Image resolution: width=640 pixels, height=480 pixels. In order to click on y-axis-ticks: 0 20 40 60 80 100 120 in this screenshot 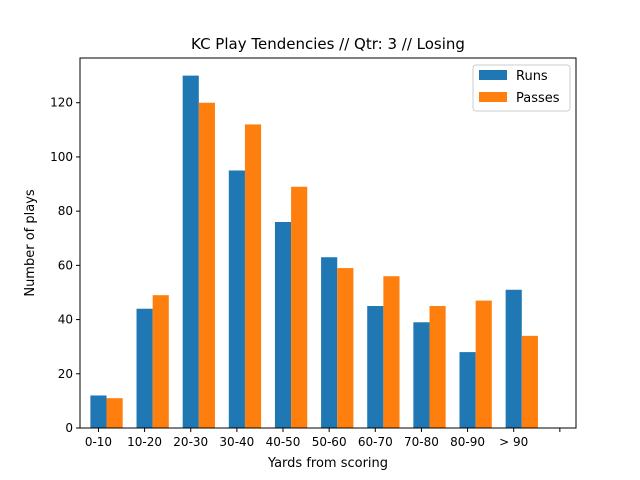, I will do `click(65, 265)`.